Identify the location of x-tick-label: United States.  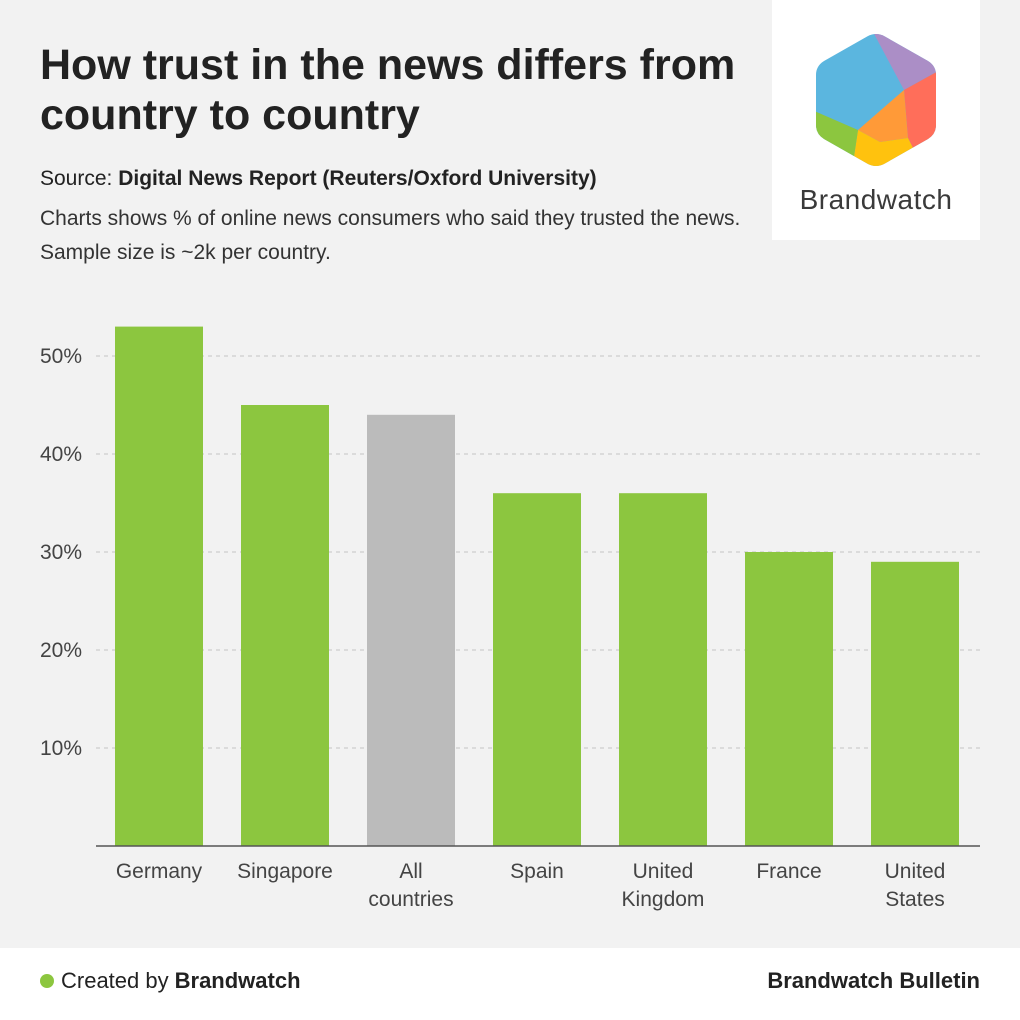
(915, 885).